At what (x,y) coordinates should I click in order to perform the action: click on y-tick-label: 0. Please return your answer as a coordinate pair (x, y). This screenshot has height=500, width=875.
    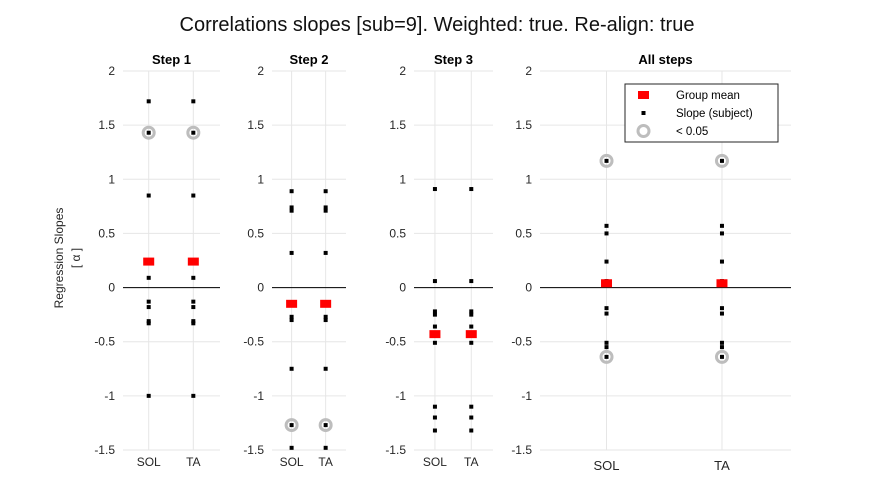
    Looking at the image, I should click on (260, 288).